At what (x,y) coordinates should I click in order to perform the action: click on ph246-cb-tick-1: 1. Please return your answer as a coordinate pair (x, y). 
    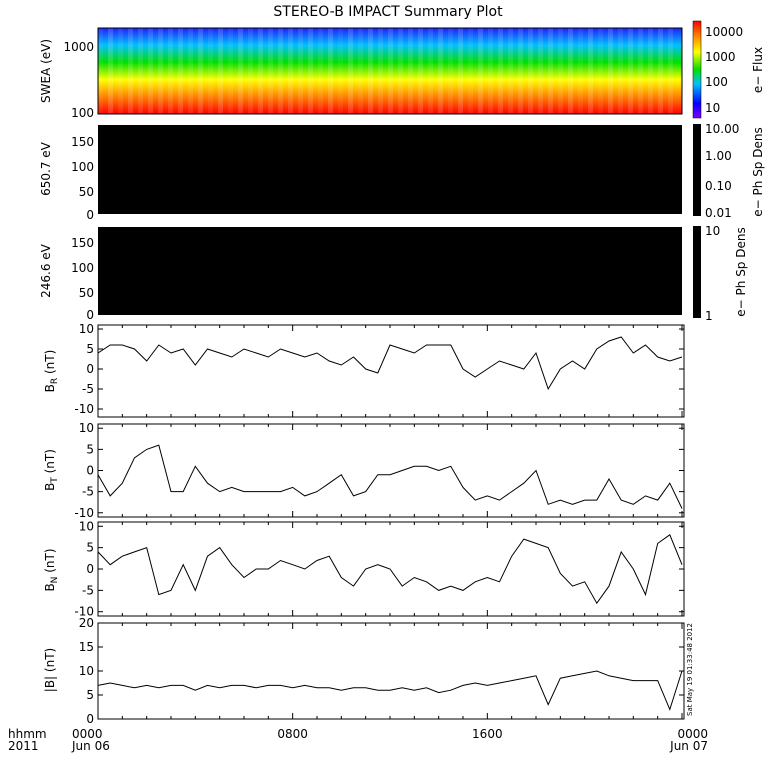
    Looking at the image, I should click on (709, 316).